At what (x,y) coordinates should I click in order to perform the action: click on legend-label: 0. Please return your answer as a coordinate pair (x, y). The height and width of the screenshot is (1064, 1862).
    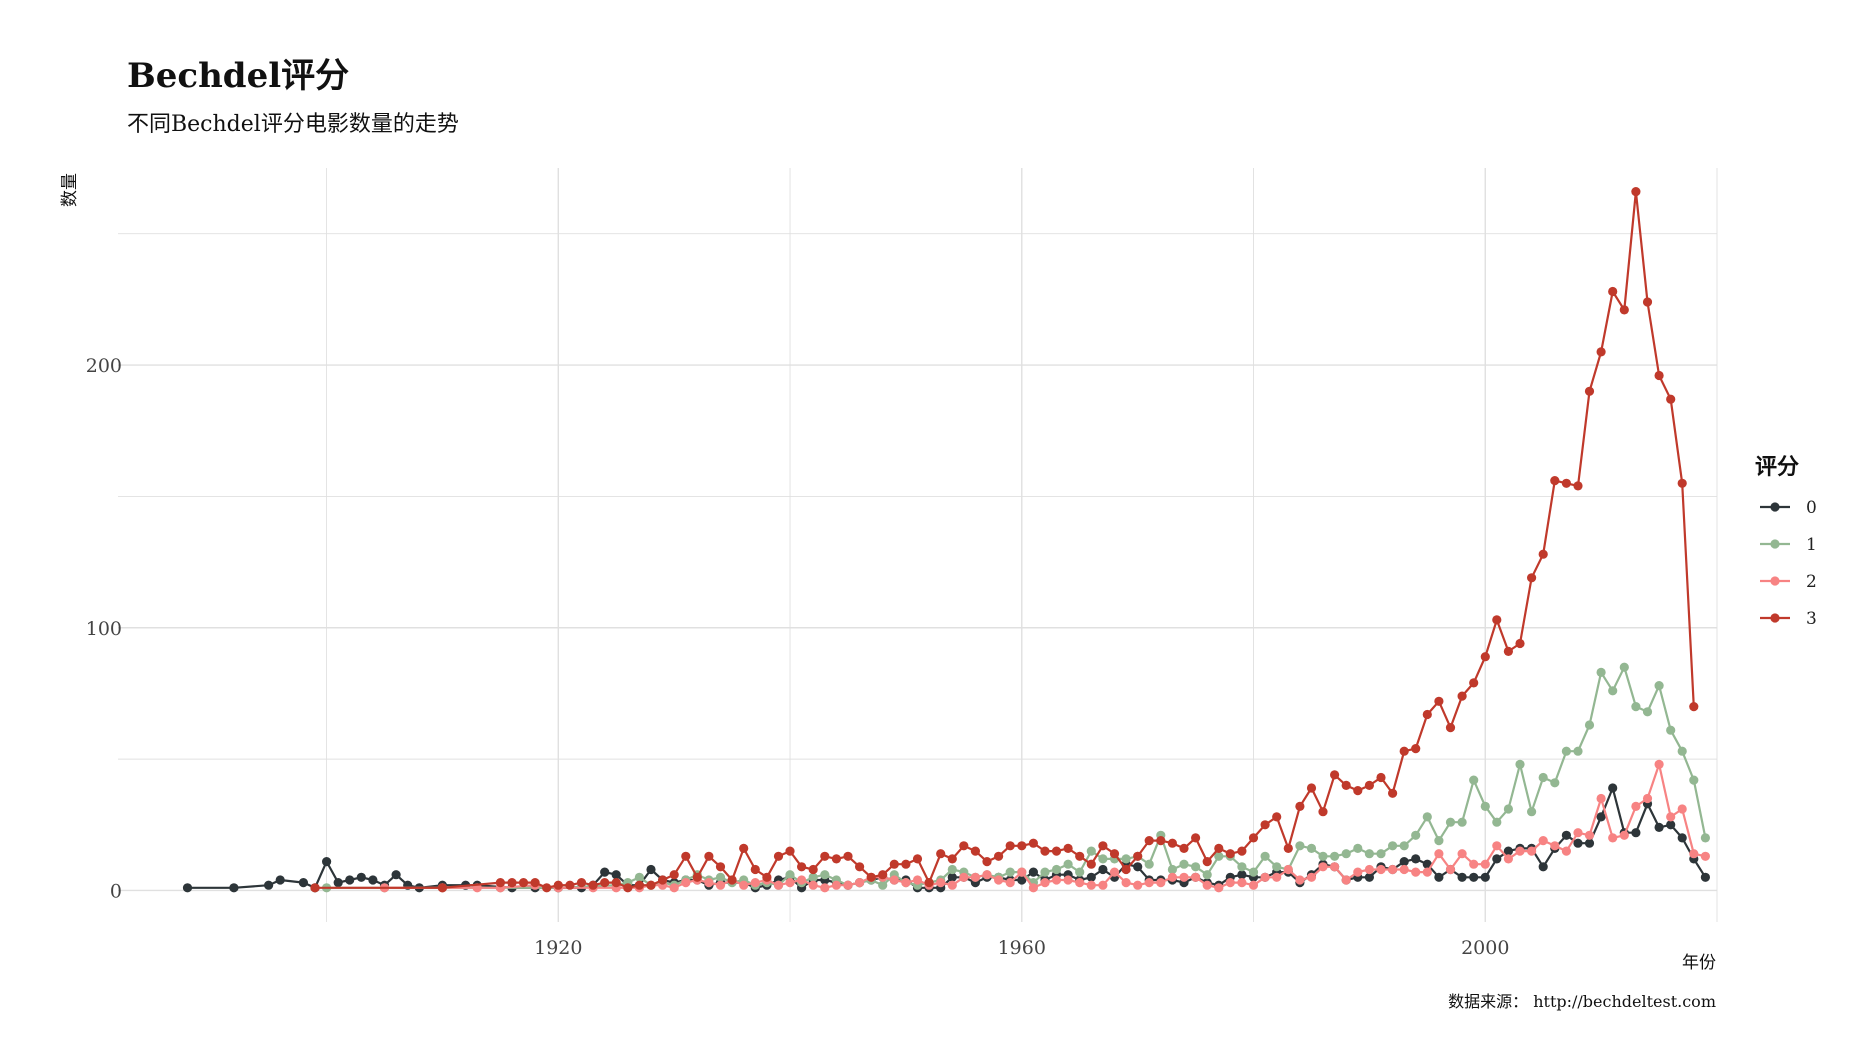
    Looking at the image, I should click on (1811, 508).